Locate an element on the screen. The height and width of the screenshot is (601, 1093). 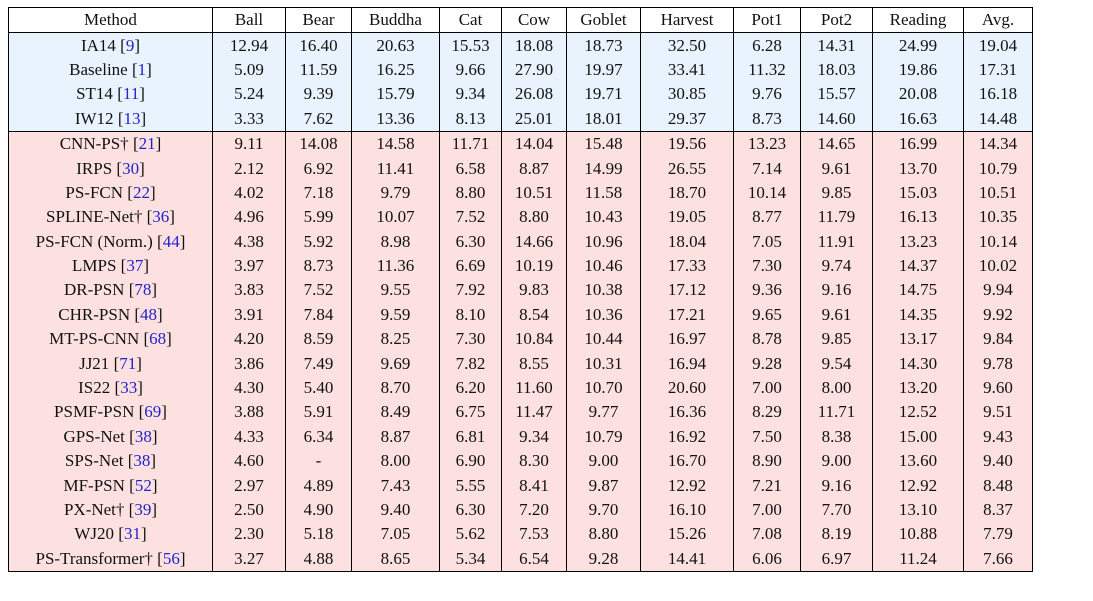
method-name: IRPS is located at coordinates (94, 168).